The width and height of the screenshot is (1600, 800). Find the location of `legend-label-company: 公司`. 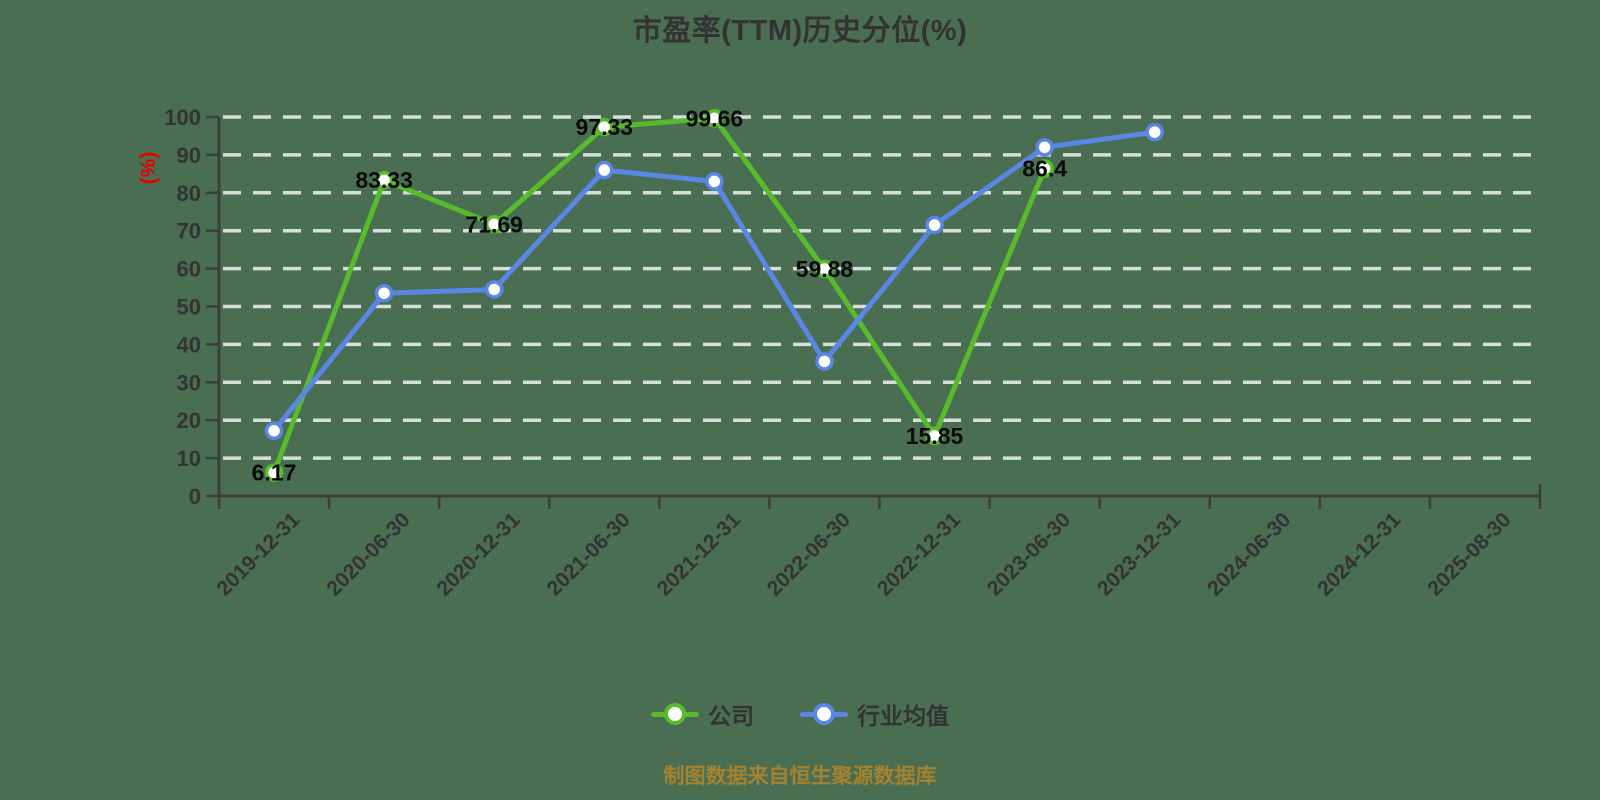

legend-label-company: 公司 is located at coordinates (731, 716).